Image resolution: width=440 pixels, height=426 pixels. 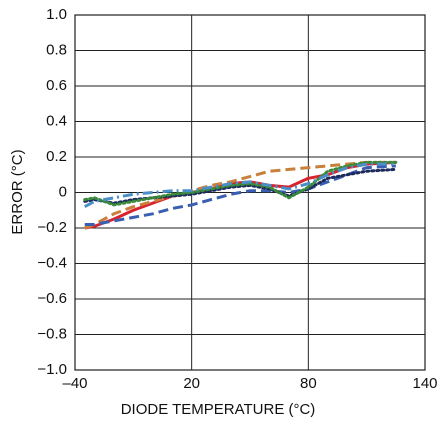 What do you see at coordinates (56, 156) in the screenshot?
I see `y-tick-label: 0.2` at bounding box center [56, 156].